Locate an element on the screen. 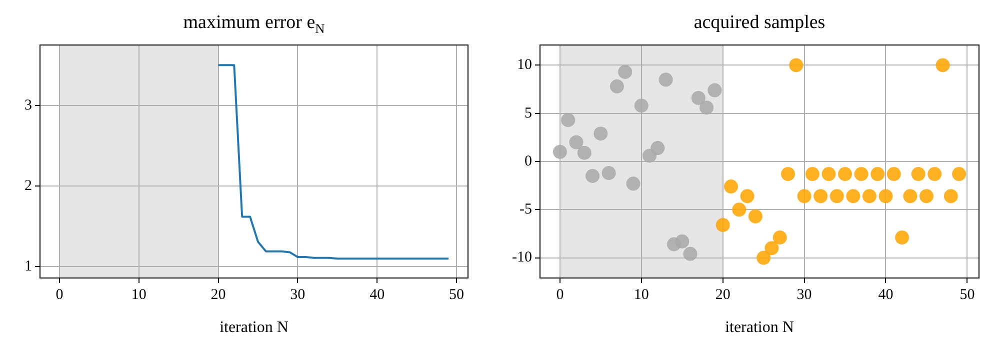  chart-title: acquired samples is located at coordinates (760, 22).